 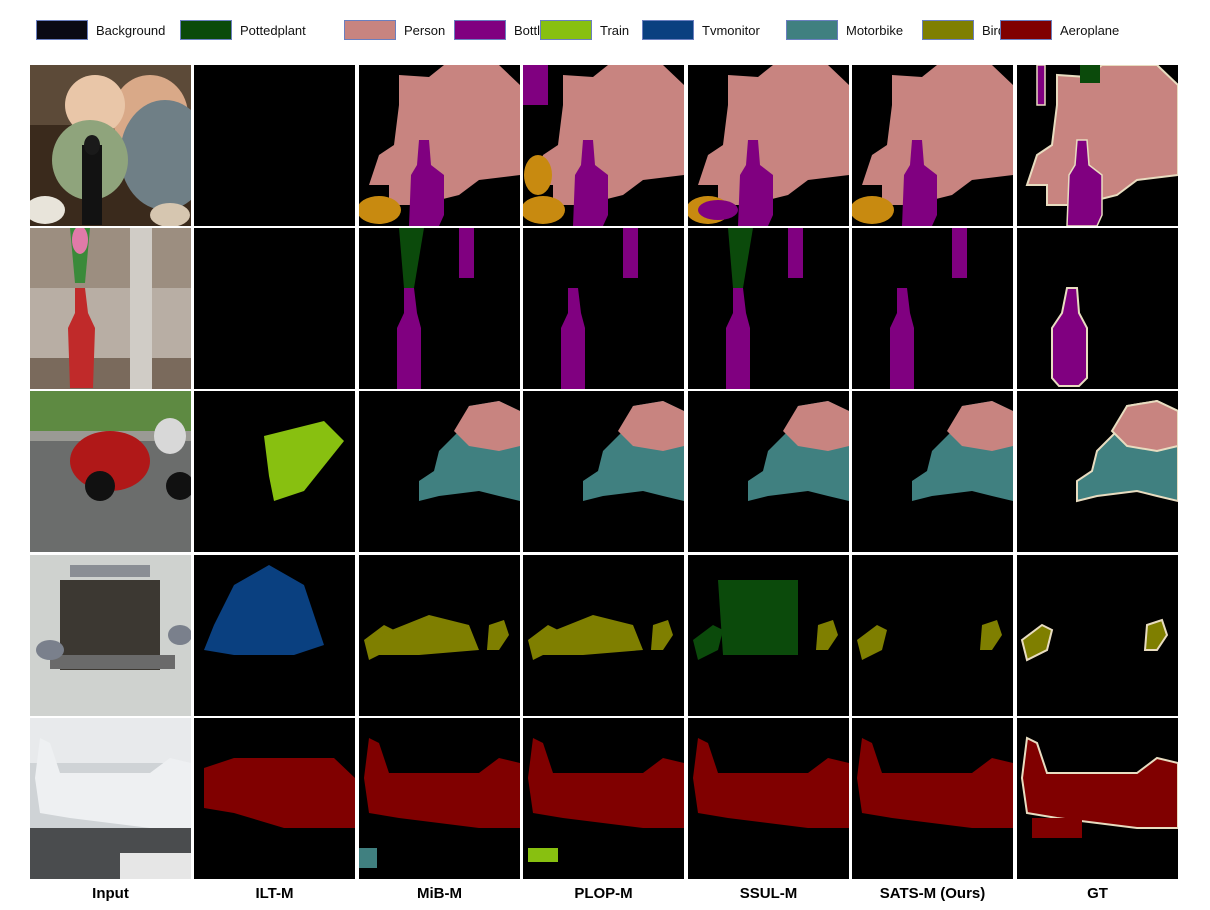 What do you see at coordinates (274, 893) in the screenshot?
I see `column-label: ILT-M` at bounding box center [274, 893].